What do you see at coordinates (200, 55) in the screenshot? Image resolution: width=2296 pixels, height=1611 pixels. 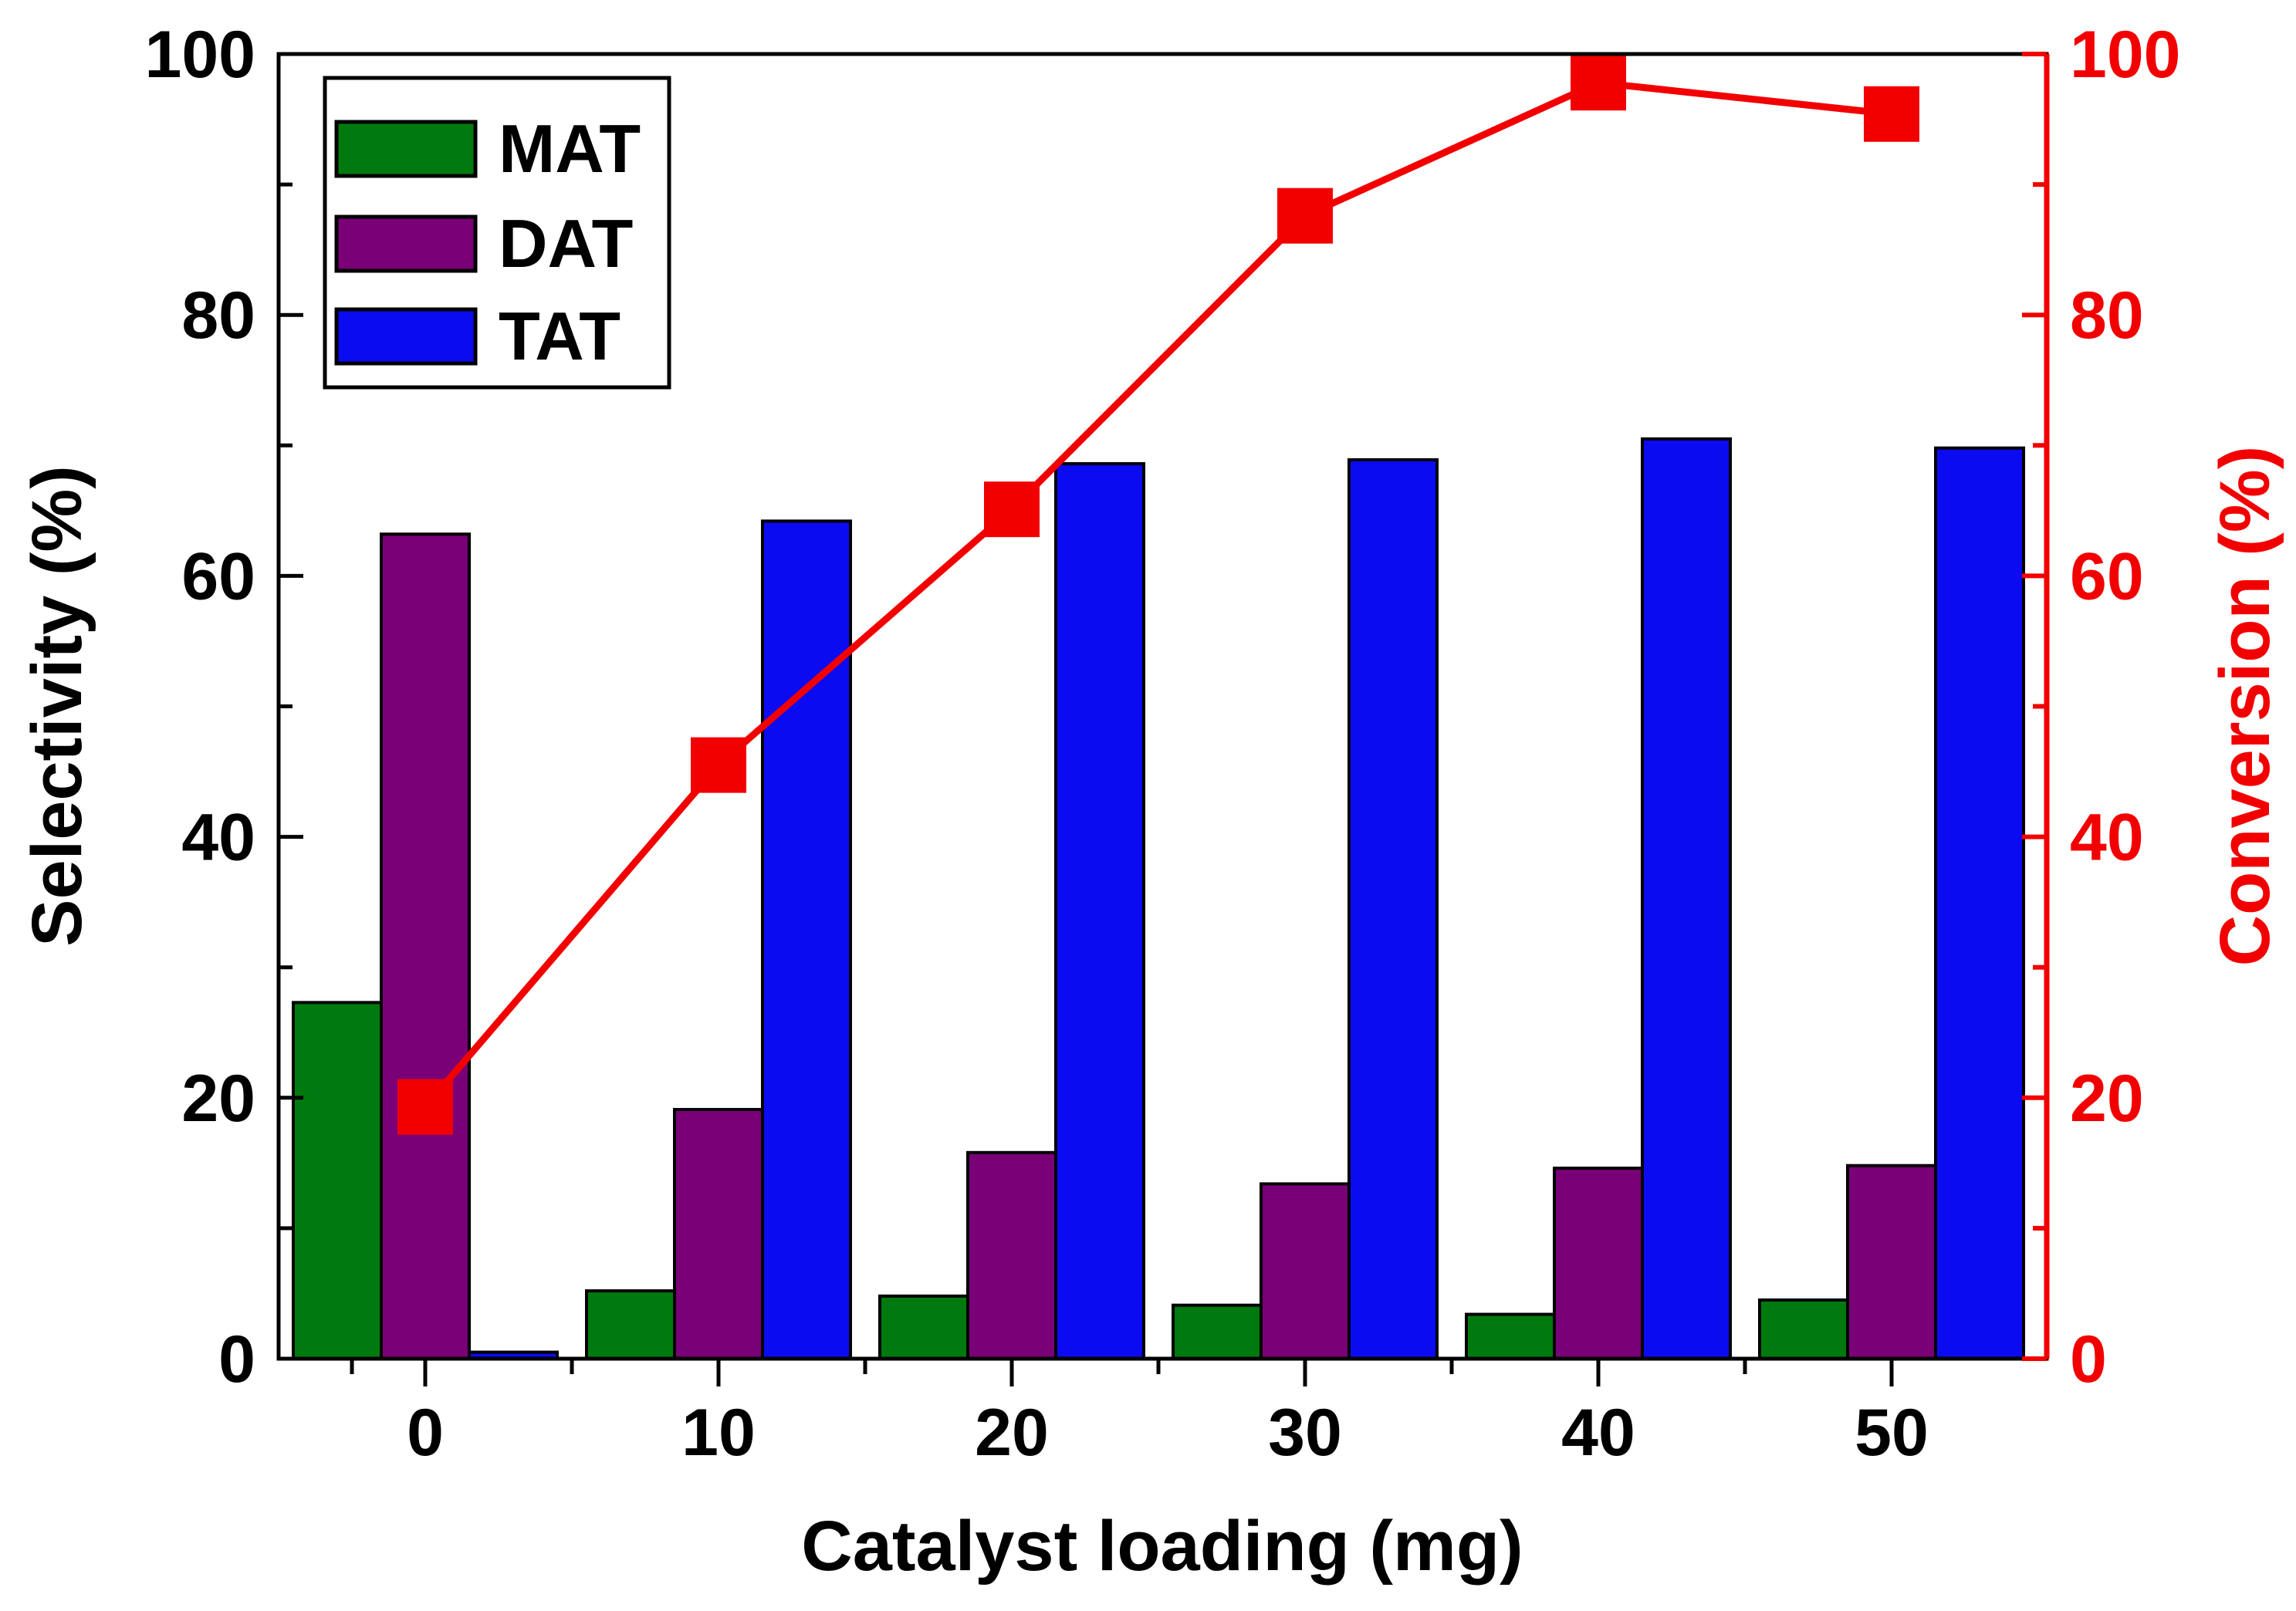 I see `y-tick-label-100: 100` at bounding box center [200, 55].